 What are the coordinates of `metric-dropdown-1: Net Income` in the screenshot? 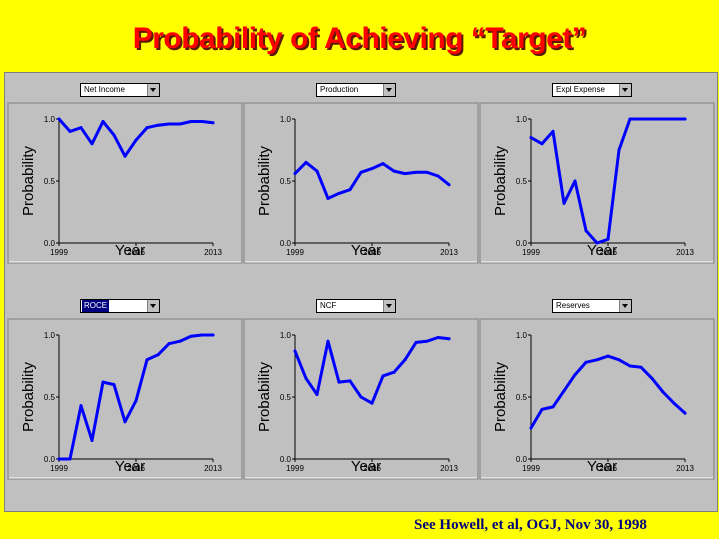 It's located at (120, 90).